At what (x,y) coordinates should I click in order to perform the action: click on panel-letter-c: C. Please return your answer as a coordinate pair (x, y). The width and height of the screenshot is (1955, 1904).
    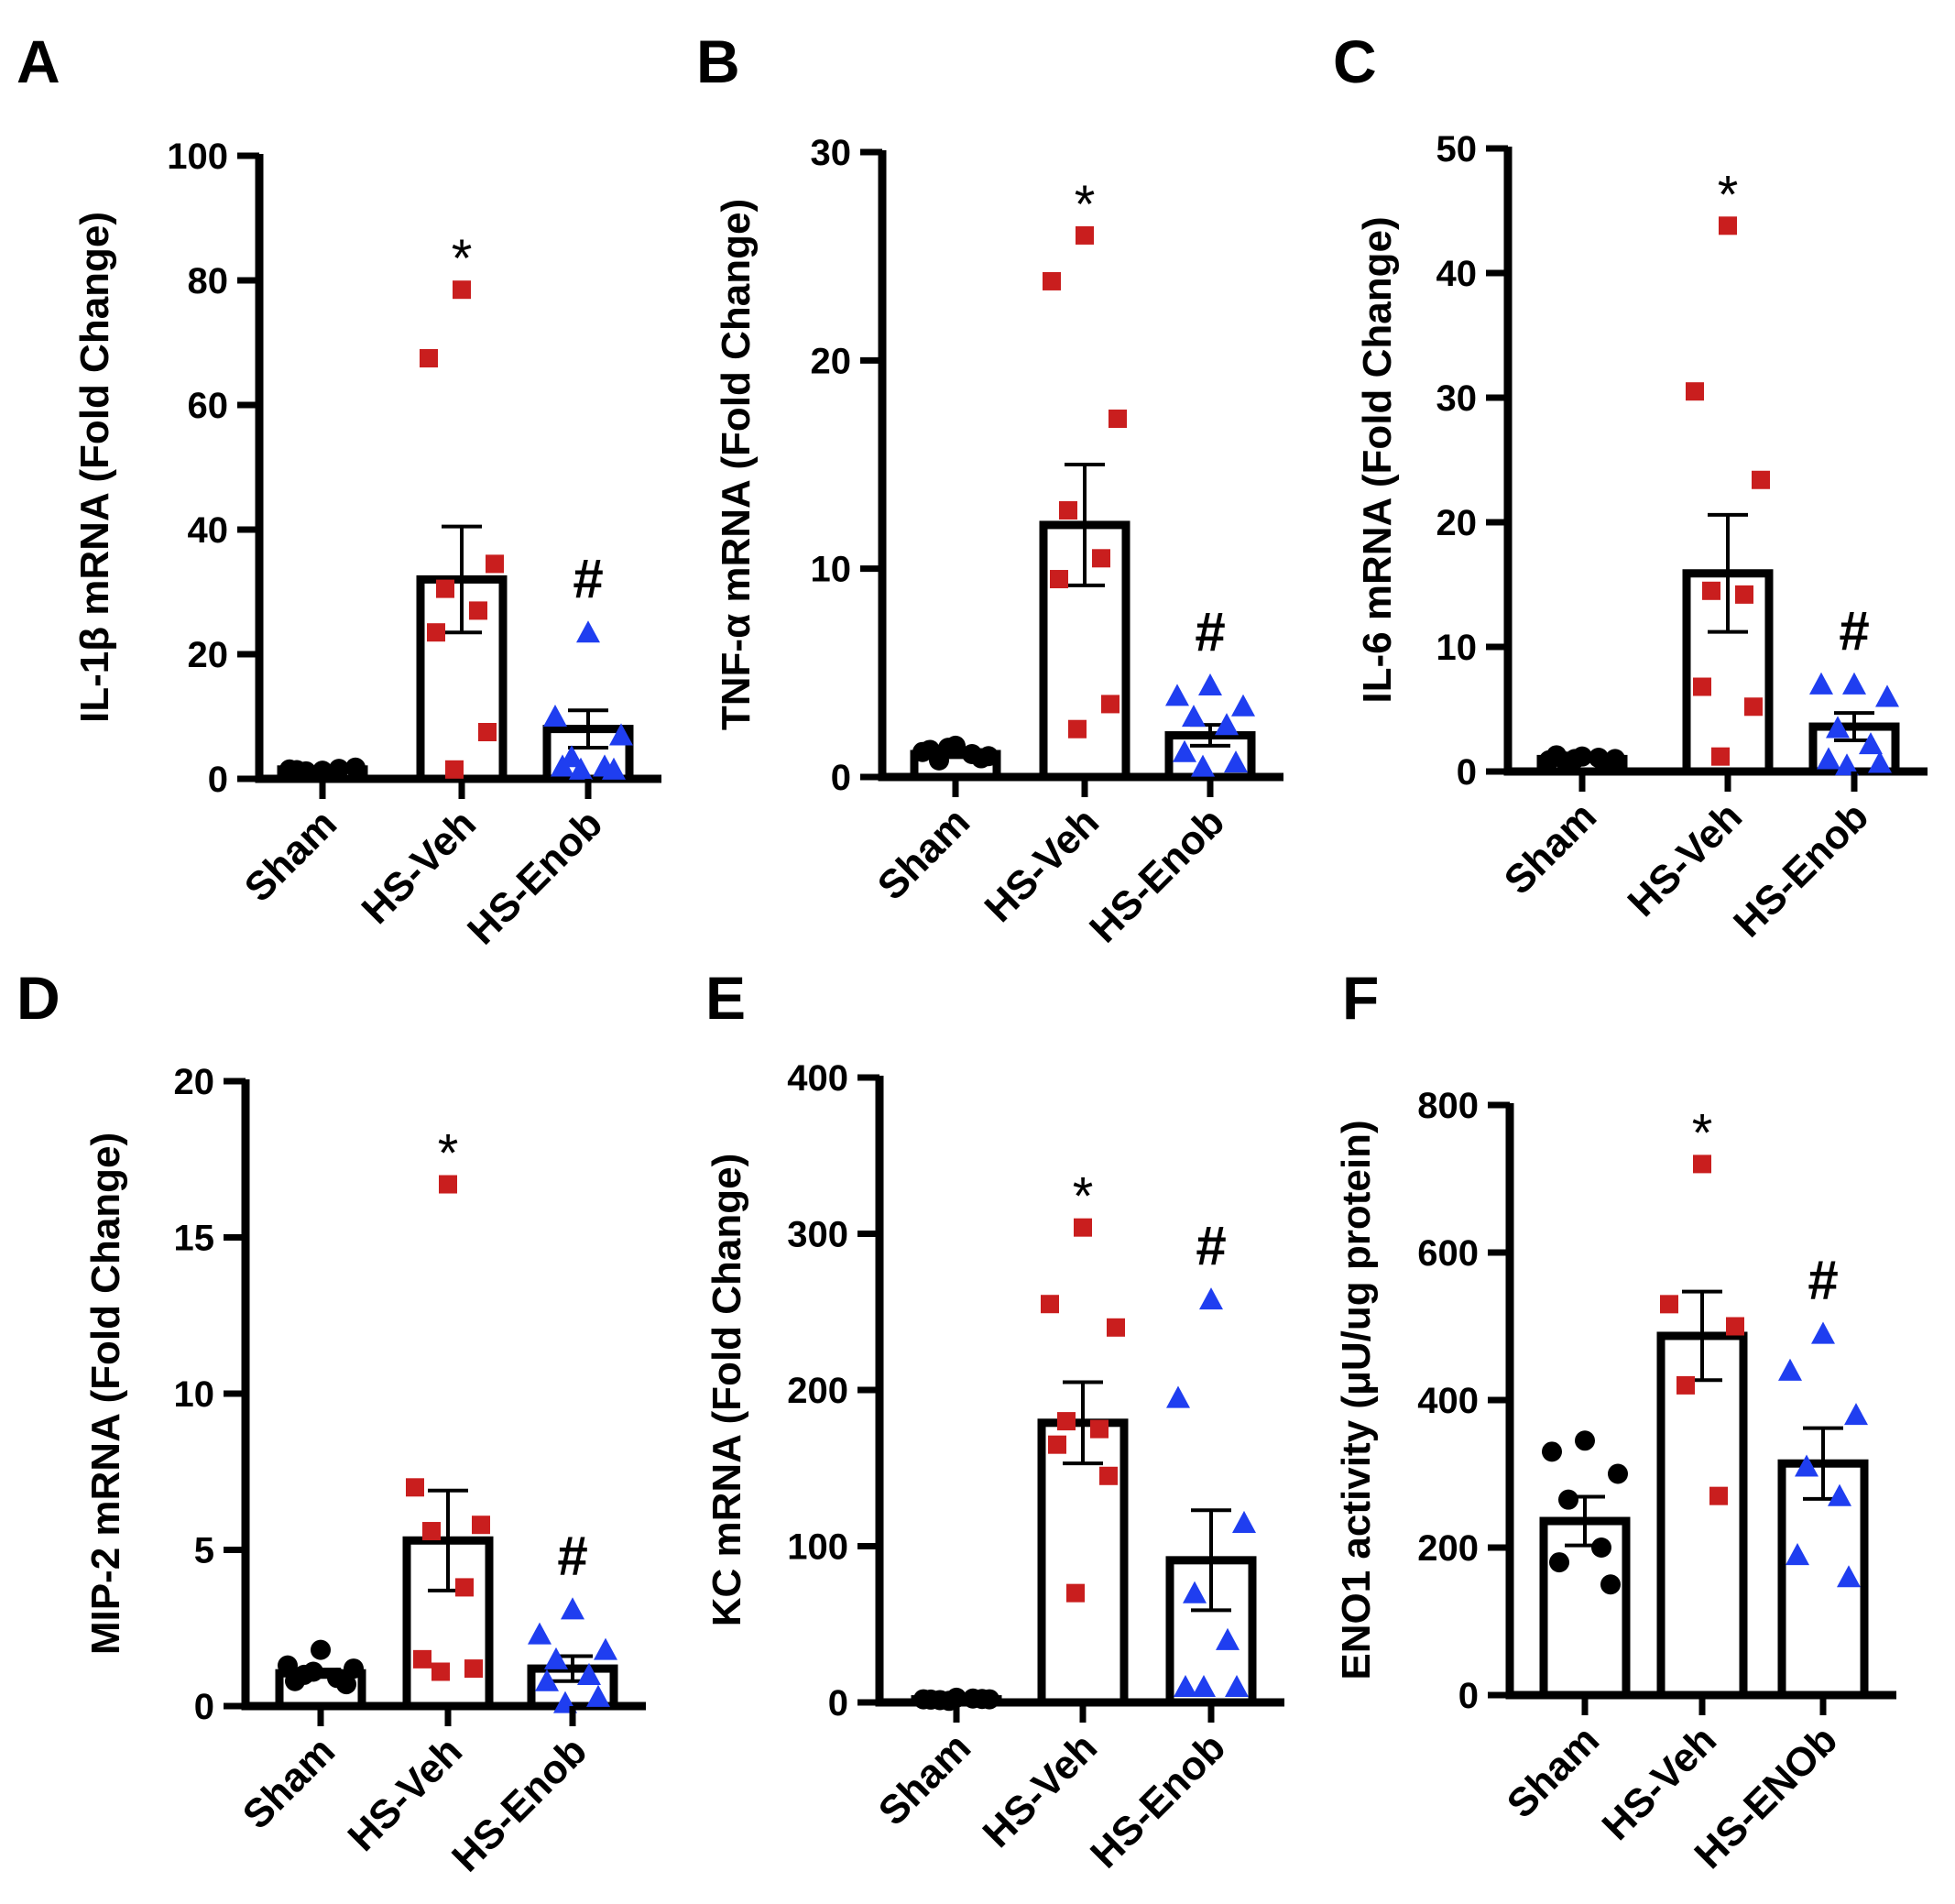
    Looking at the image, I should click on (1355, 61).